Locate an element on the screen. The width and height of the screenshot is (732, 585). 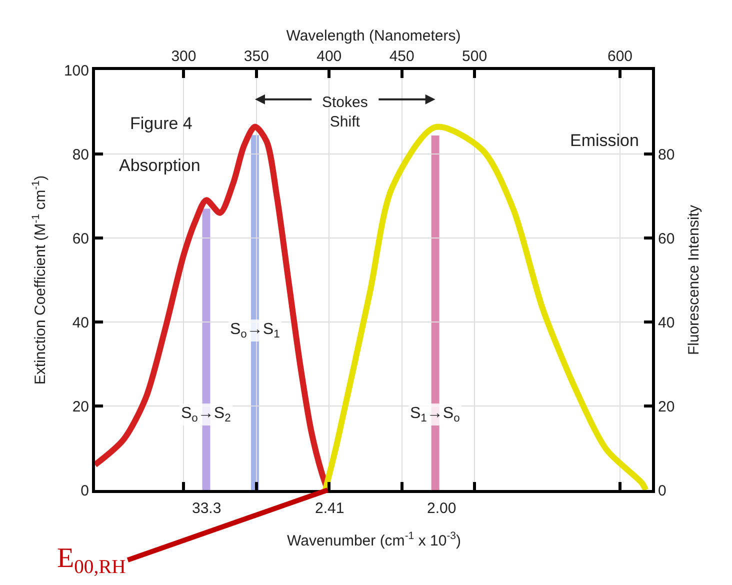
y2-tick-label: 80 is located at coordinates (666, 155).